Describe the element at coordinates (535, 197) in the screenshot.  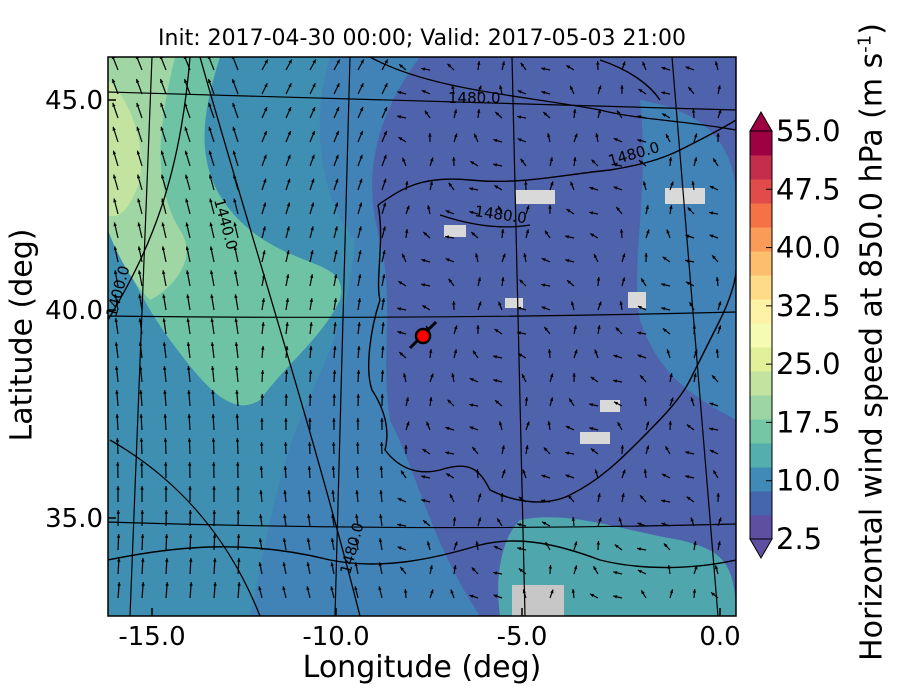
I see `masked-area` at that location.